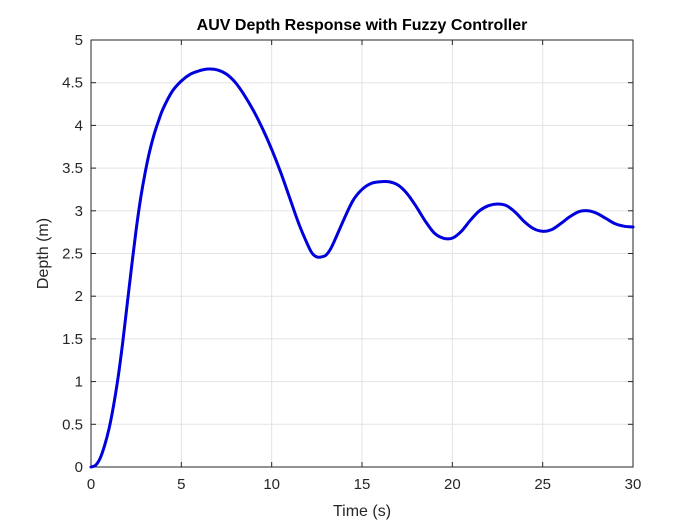 Image resolution: width=700 pixels, height=525 pixels. I want to click on y-tick-label: 4.5, so click(72, 83).